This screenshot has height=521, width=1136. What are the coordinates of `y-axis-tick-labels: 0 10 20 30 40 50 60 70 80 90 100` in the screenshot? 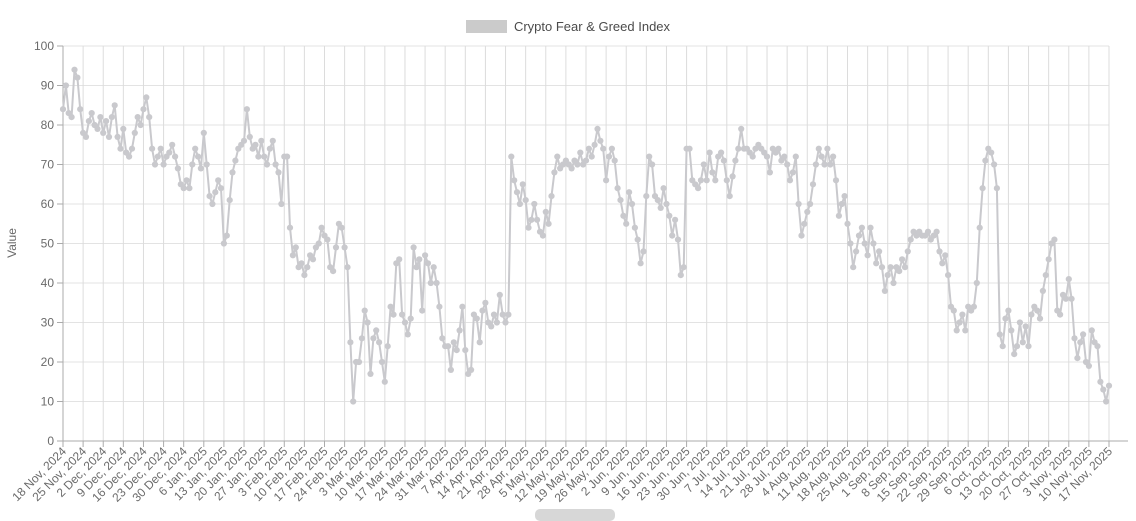 It's located at (44, 243).